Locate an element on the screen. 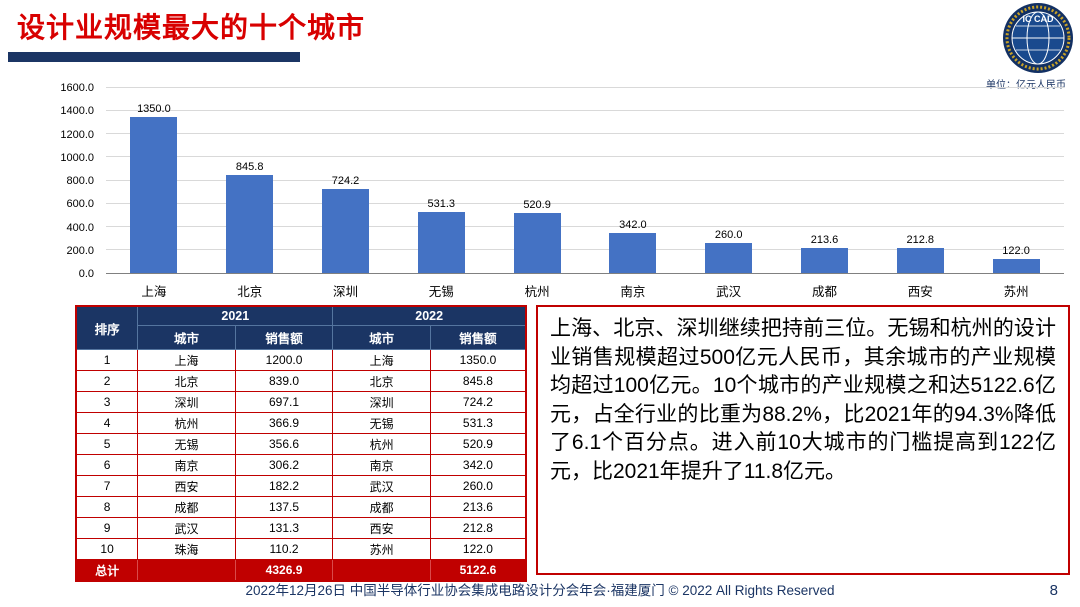 Image resolution: width=1080 pixels, height=607 pixels. bar-value-label: 724.2 is located at coordinates (345, 181).